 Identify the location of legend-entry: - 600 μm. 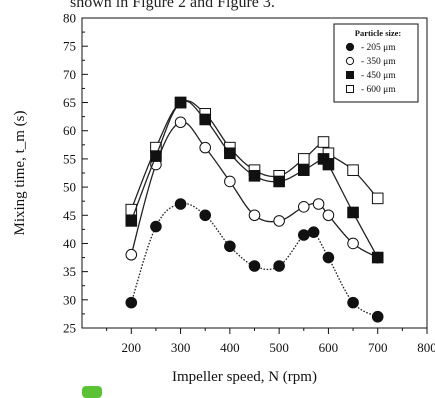
(371, 90).